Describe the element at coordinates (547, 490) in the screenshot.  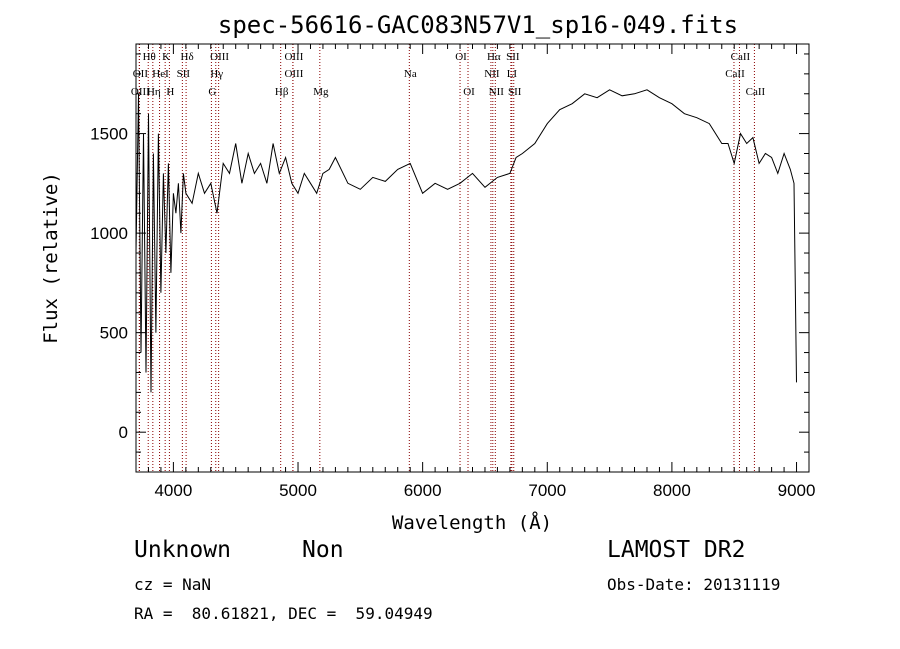
I see `x-tick-label-3: 7000` at that location.